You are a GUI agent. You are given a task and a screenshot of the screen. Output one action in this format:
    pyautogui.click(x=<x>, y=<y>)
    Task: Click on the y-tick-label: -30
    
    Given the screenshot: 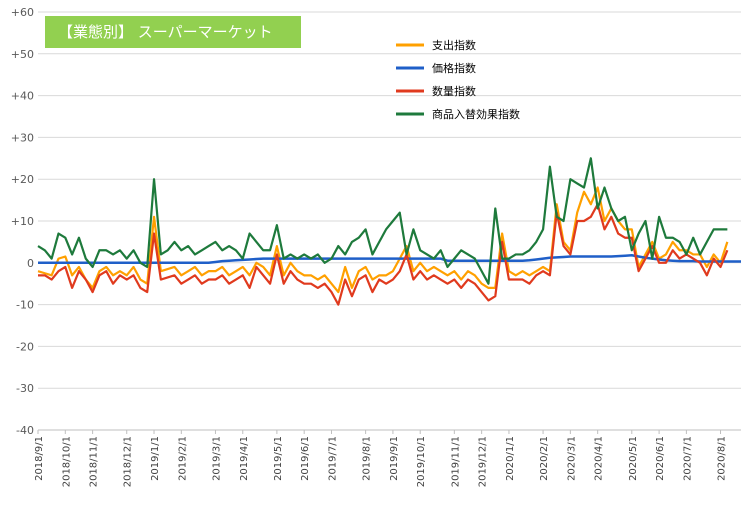 What is the action you would take?
    pyautogui.click(x=25, y=388)
    